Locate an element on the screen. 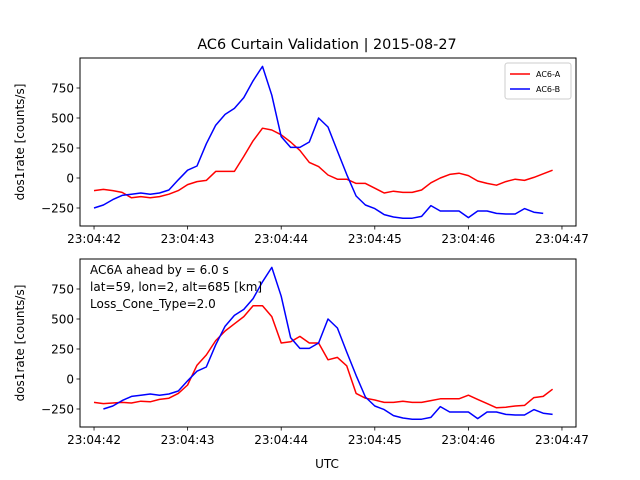 This screenshot has width=640, height=480. annotation-text: AC6A ahead by = 6.0 s is located at coordinates (159, 270).